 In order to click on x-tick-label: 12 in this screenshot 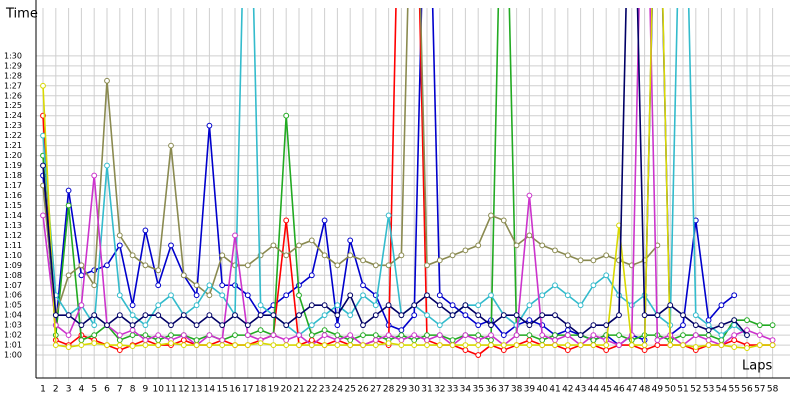, I will do `click(183, 390)`.